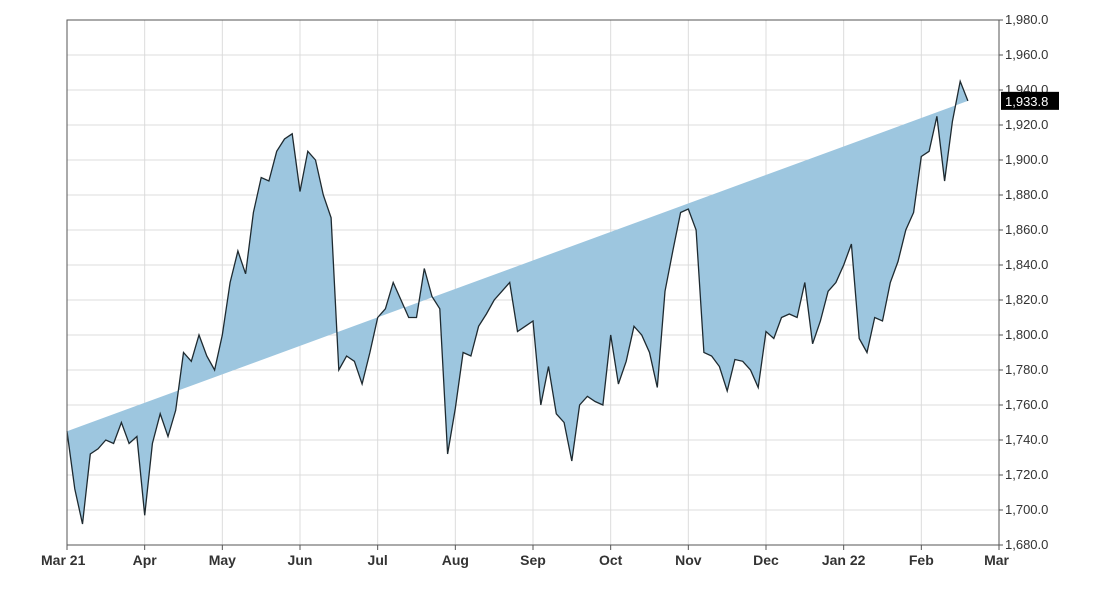 The width and height of the screenshot is (1100, 610). I want to click on y-tick-label: 1,780.0, so click(1026, 369).